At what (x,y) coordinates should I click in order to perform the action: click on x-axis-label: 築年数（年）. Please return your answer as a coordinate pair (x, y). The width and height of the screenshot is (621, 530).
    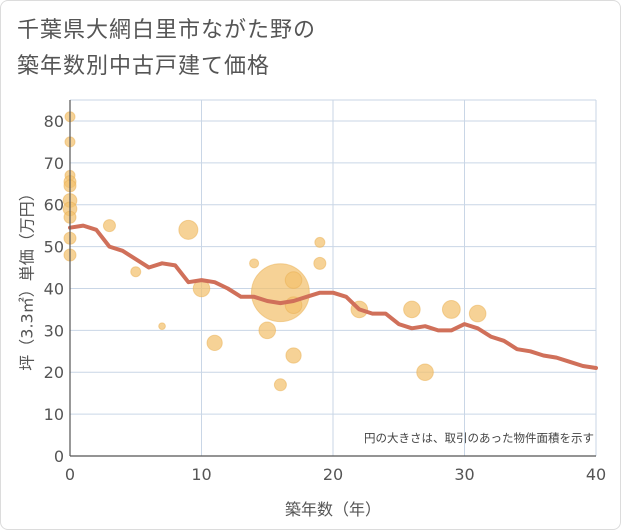
    Looking at the image, I should click on (333, 509).